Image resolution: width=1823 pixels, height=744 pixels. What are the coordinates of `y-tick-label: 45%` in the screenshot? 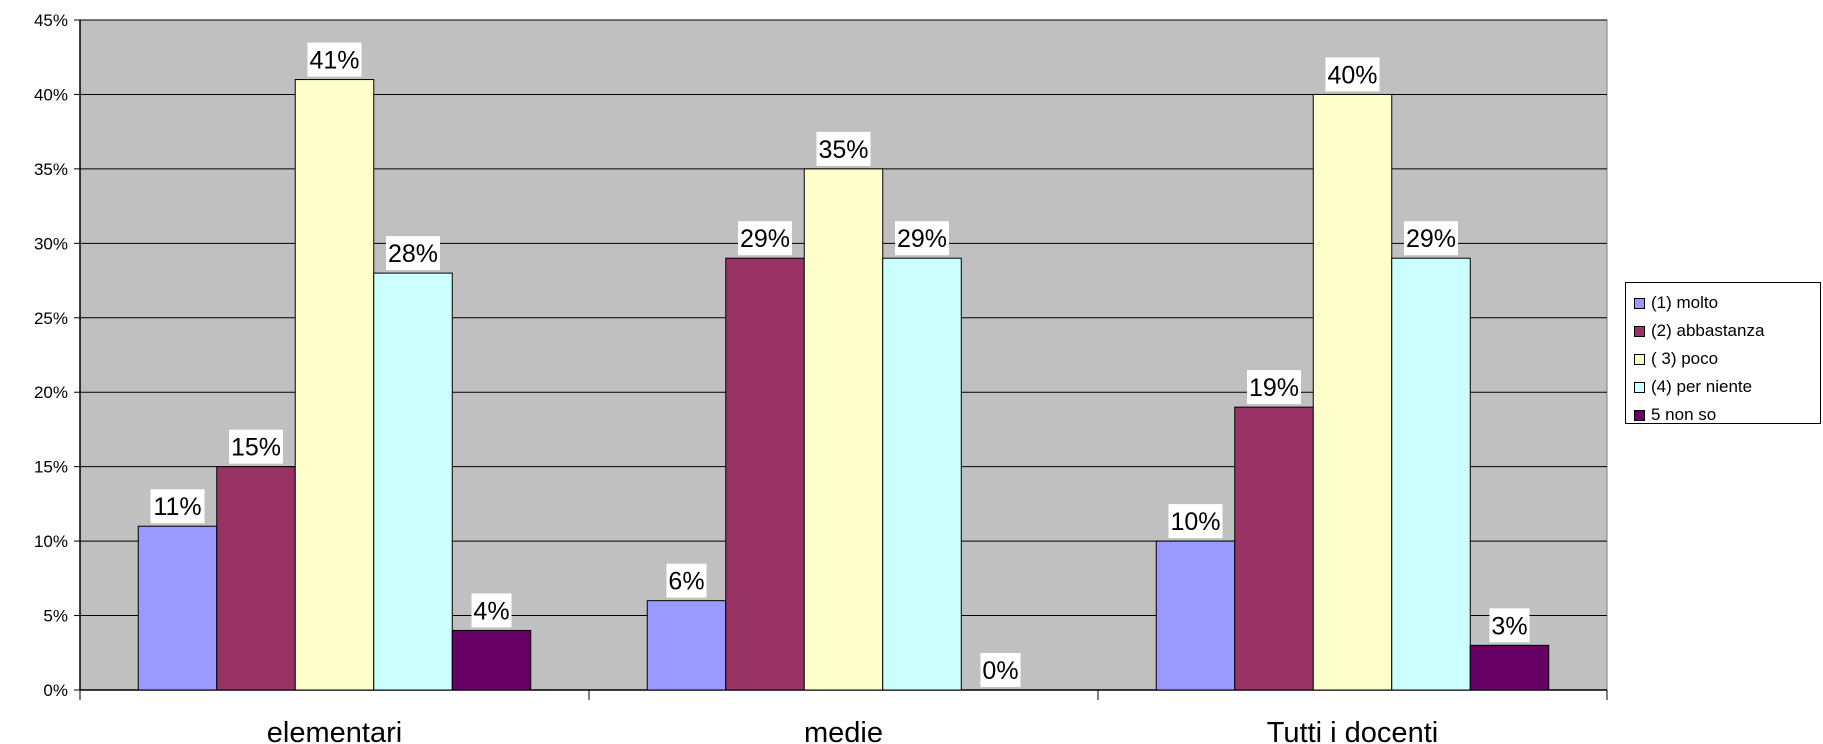 It's located at (51, 20).